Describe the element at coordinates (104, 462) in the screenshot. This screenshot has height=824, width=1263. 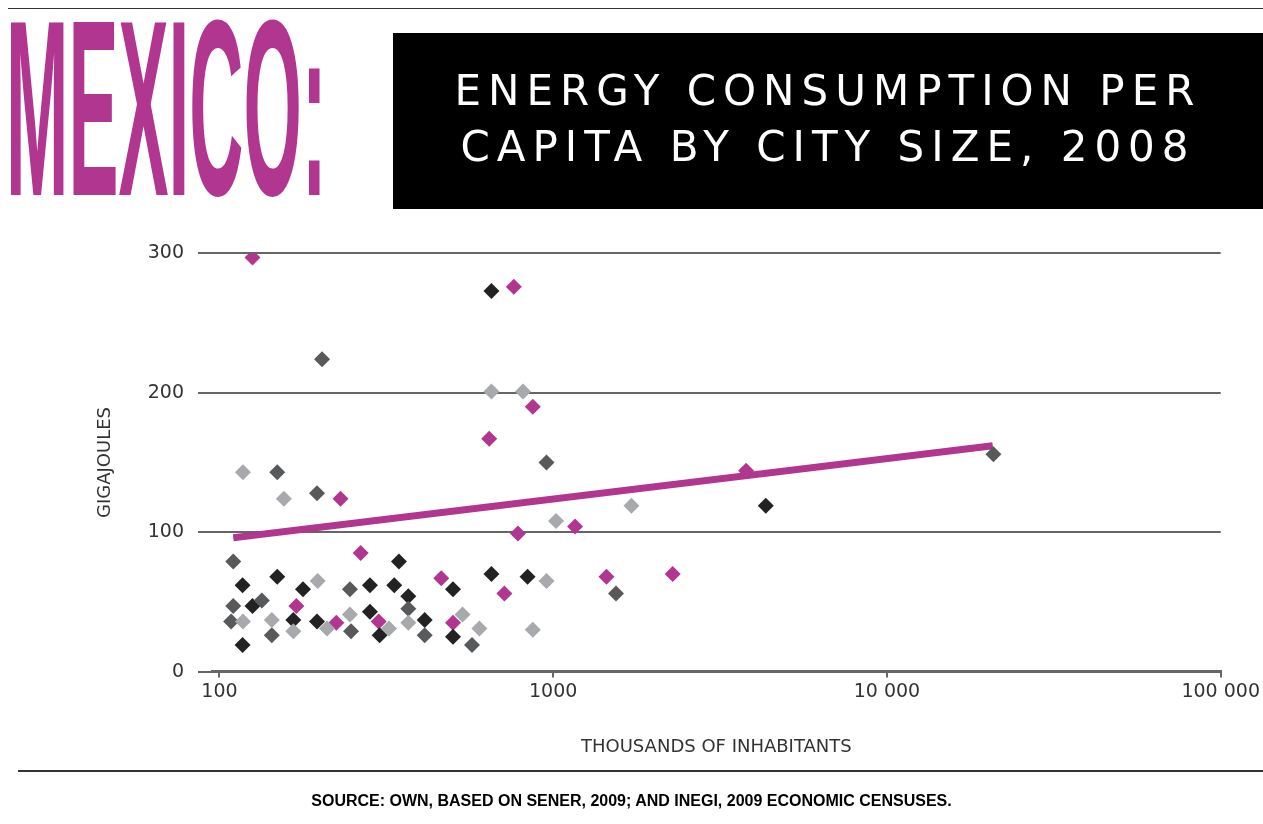
I see `y-axis-title: GIGAJOULES` at that location.